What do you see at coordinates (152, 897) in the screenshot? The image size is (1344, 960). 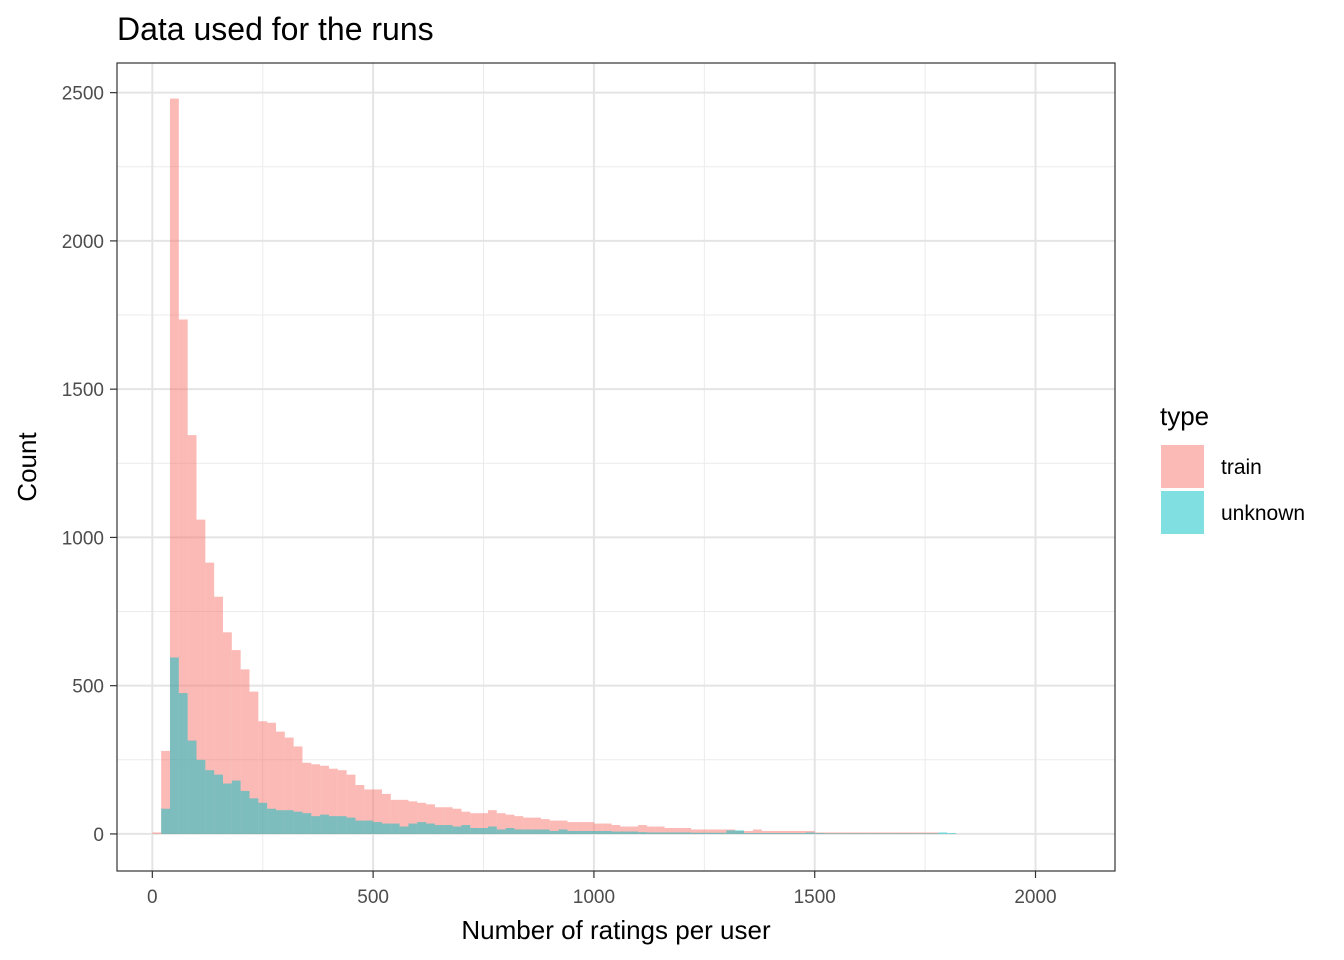 I see `x-tick-label: 0` at bounding box center [152, 897].